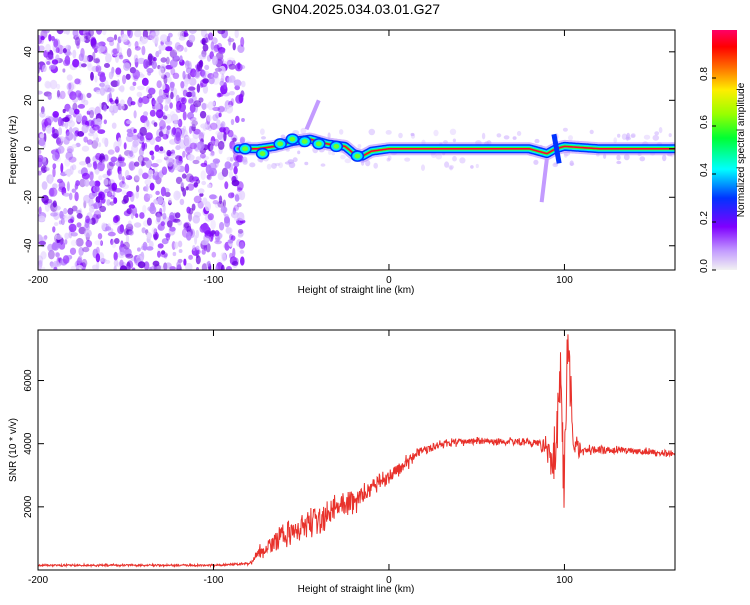 The height and width of the screenshot is (605, 750). What do you see at coordinates (704, 74) in the screenshot?
I see `colorbar-tick-label: 0.8` at bounding box center [704, 74].